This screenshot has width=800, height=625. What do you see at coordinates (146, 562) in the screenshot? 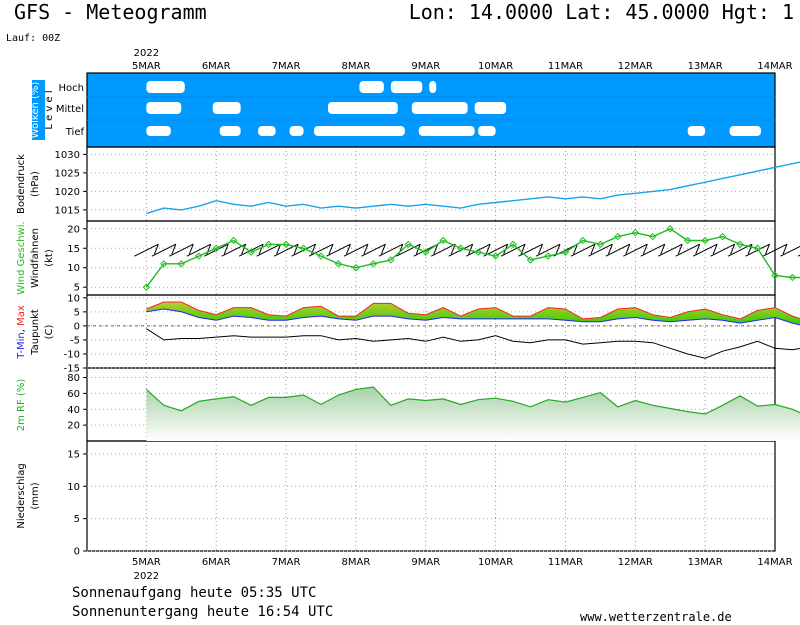
I see `x-tick-bottom-0: 5MAR` at bounding box center [146, 562].